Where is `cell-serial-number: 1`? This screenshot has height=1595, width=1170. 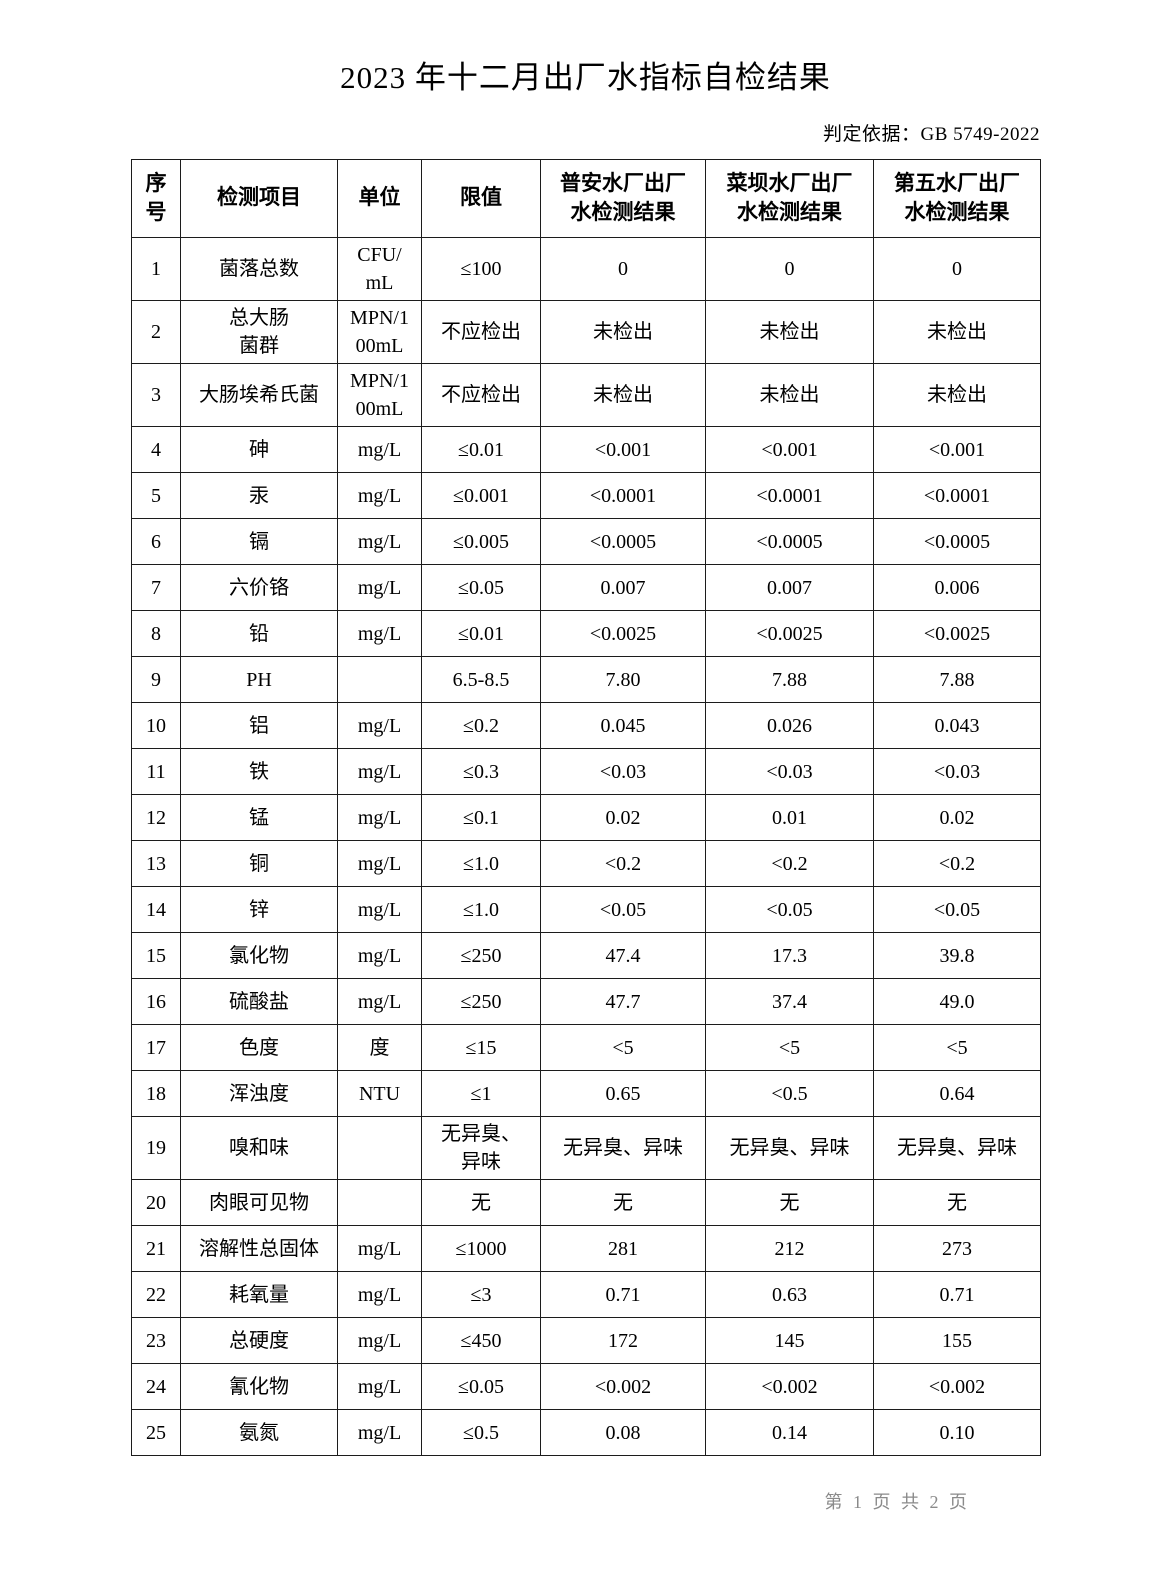 cell-serial-number: 1 is located at coordinates (156, 269).